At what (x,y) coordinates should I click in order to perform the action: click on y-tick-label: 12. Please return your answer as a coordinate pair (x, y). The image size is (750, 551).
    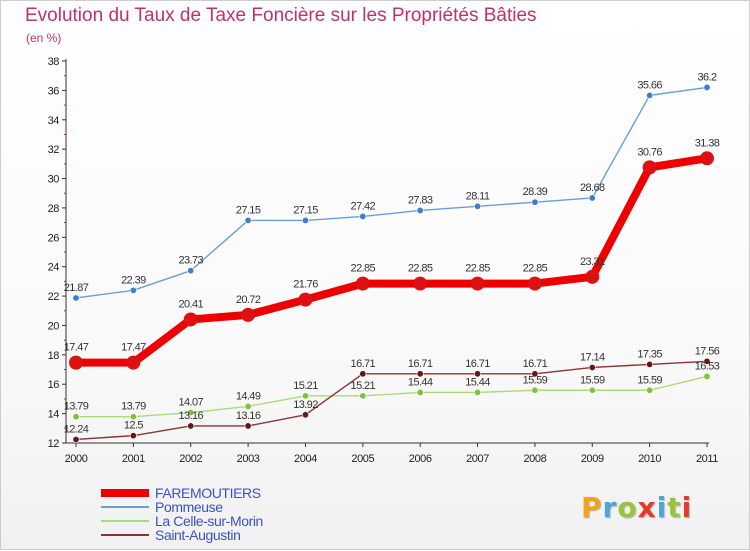
    Looking at the image, I should click on (54, 444).